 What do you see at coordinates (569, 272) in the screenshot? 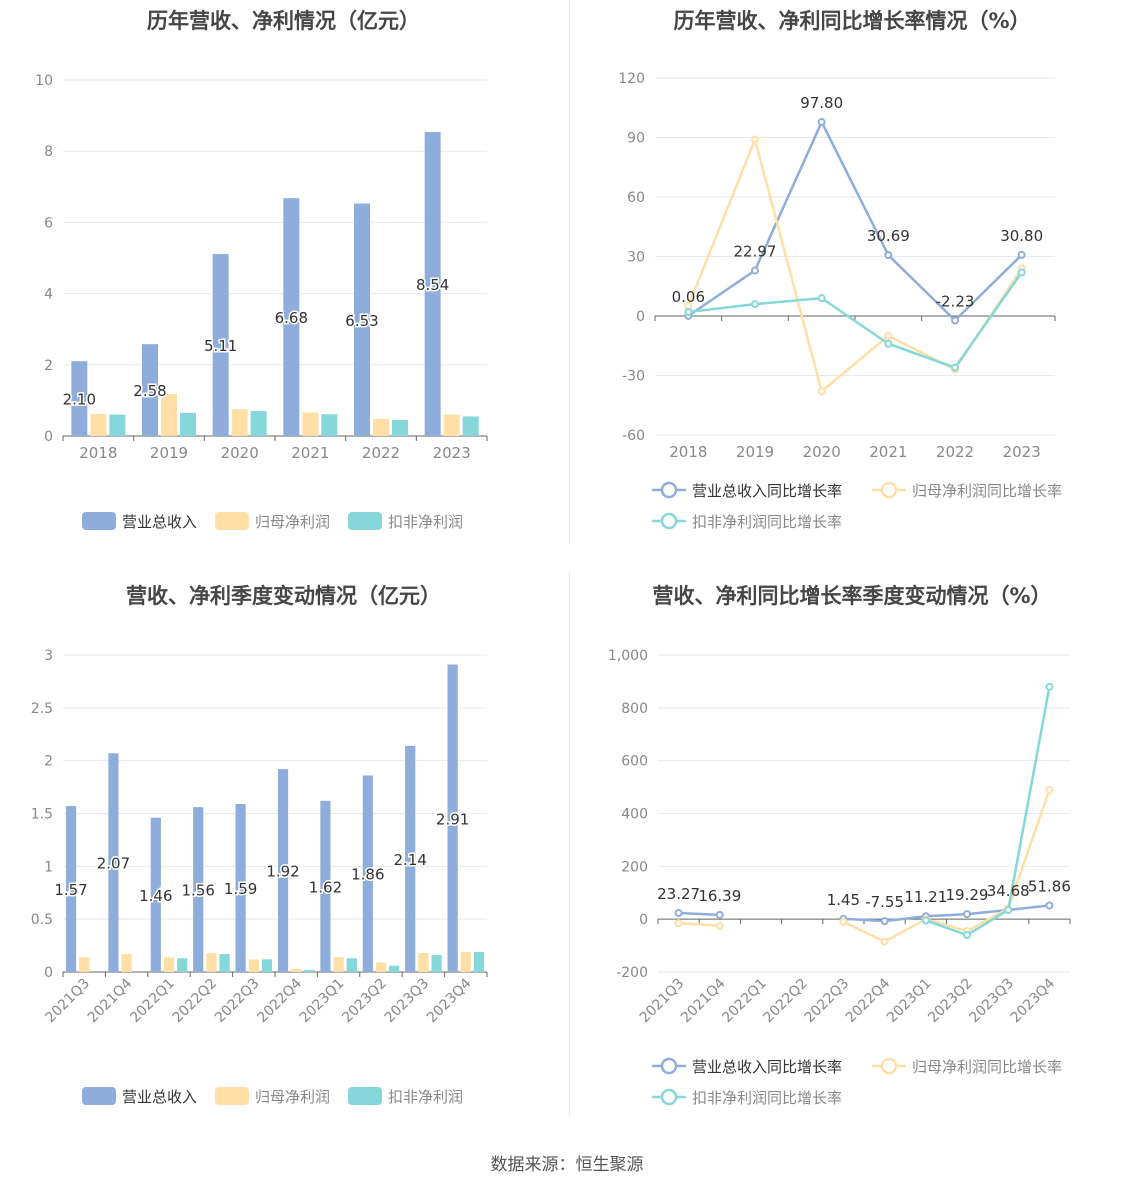
I see `vertical-divider-top` at bounding box center [569, 272].